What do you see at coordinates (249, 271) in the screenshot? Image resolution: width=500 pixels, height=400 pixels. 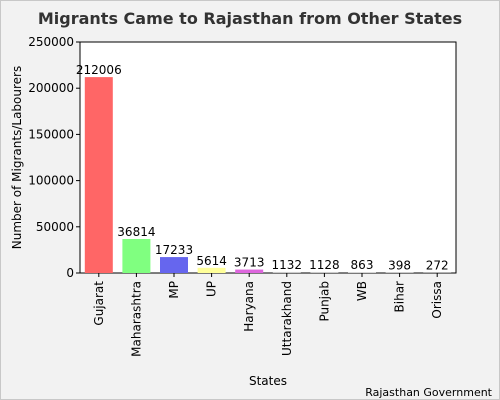 I see `bar-haryana` at bounding box center [249, 271].